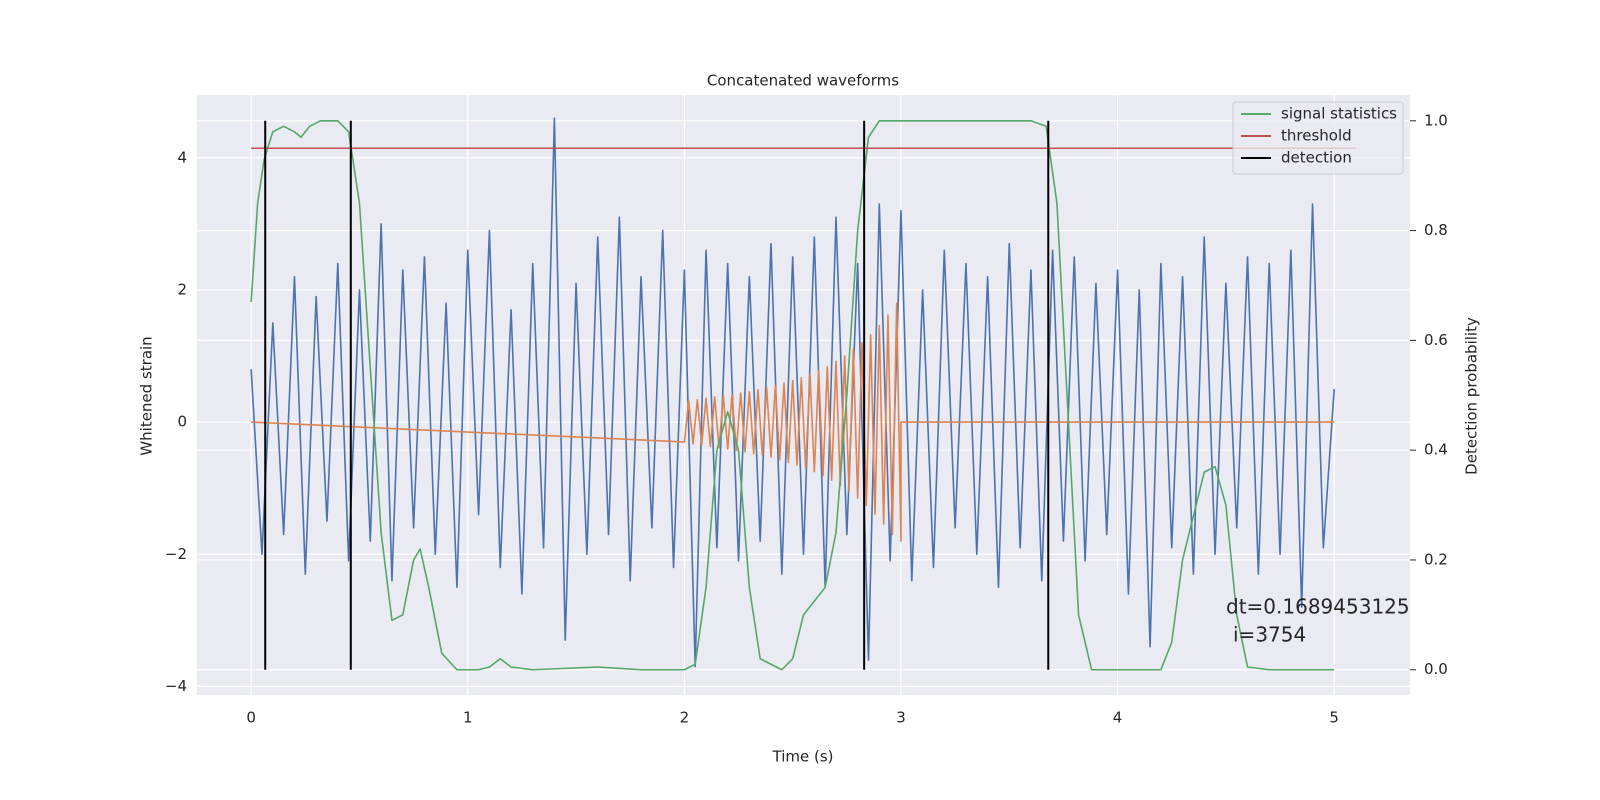 The image size is (1600, 800). What do you see at coordinates (1436, 120) in the screenshot?
I see `y2-tick-label: 1.0` at bounding box center [1436, 120].